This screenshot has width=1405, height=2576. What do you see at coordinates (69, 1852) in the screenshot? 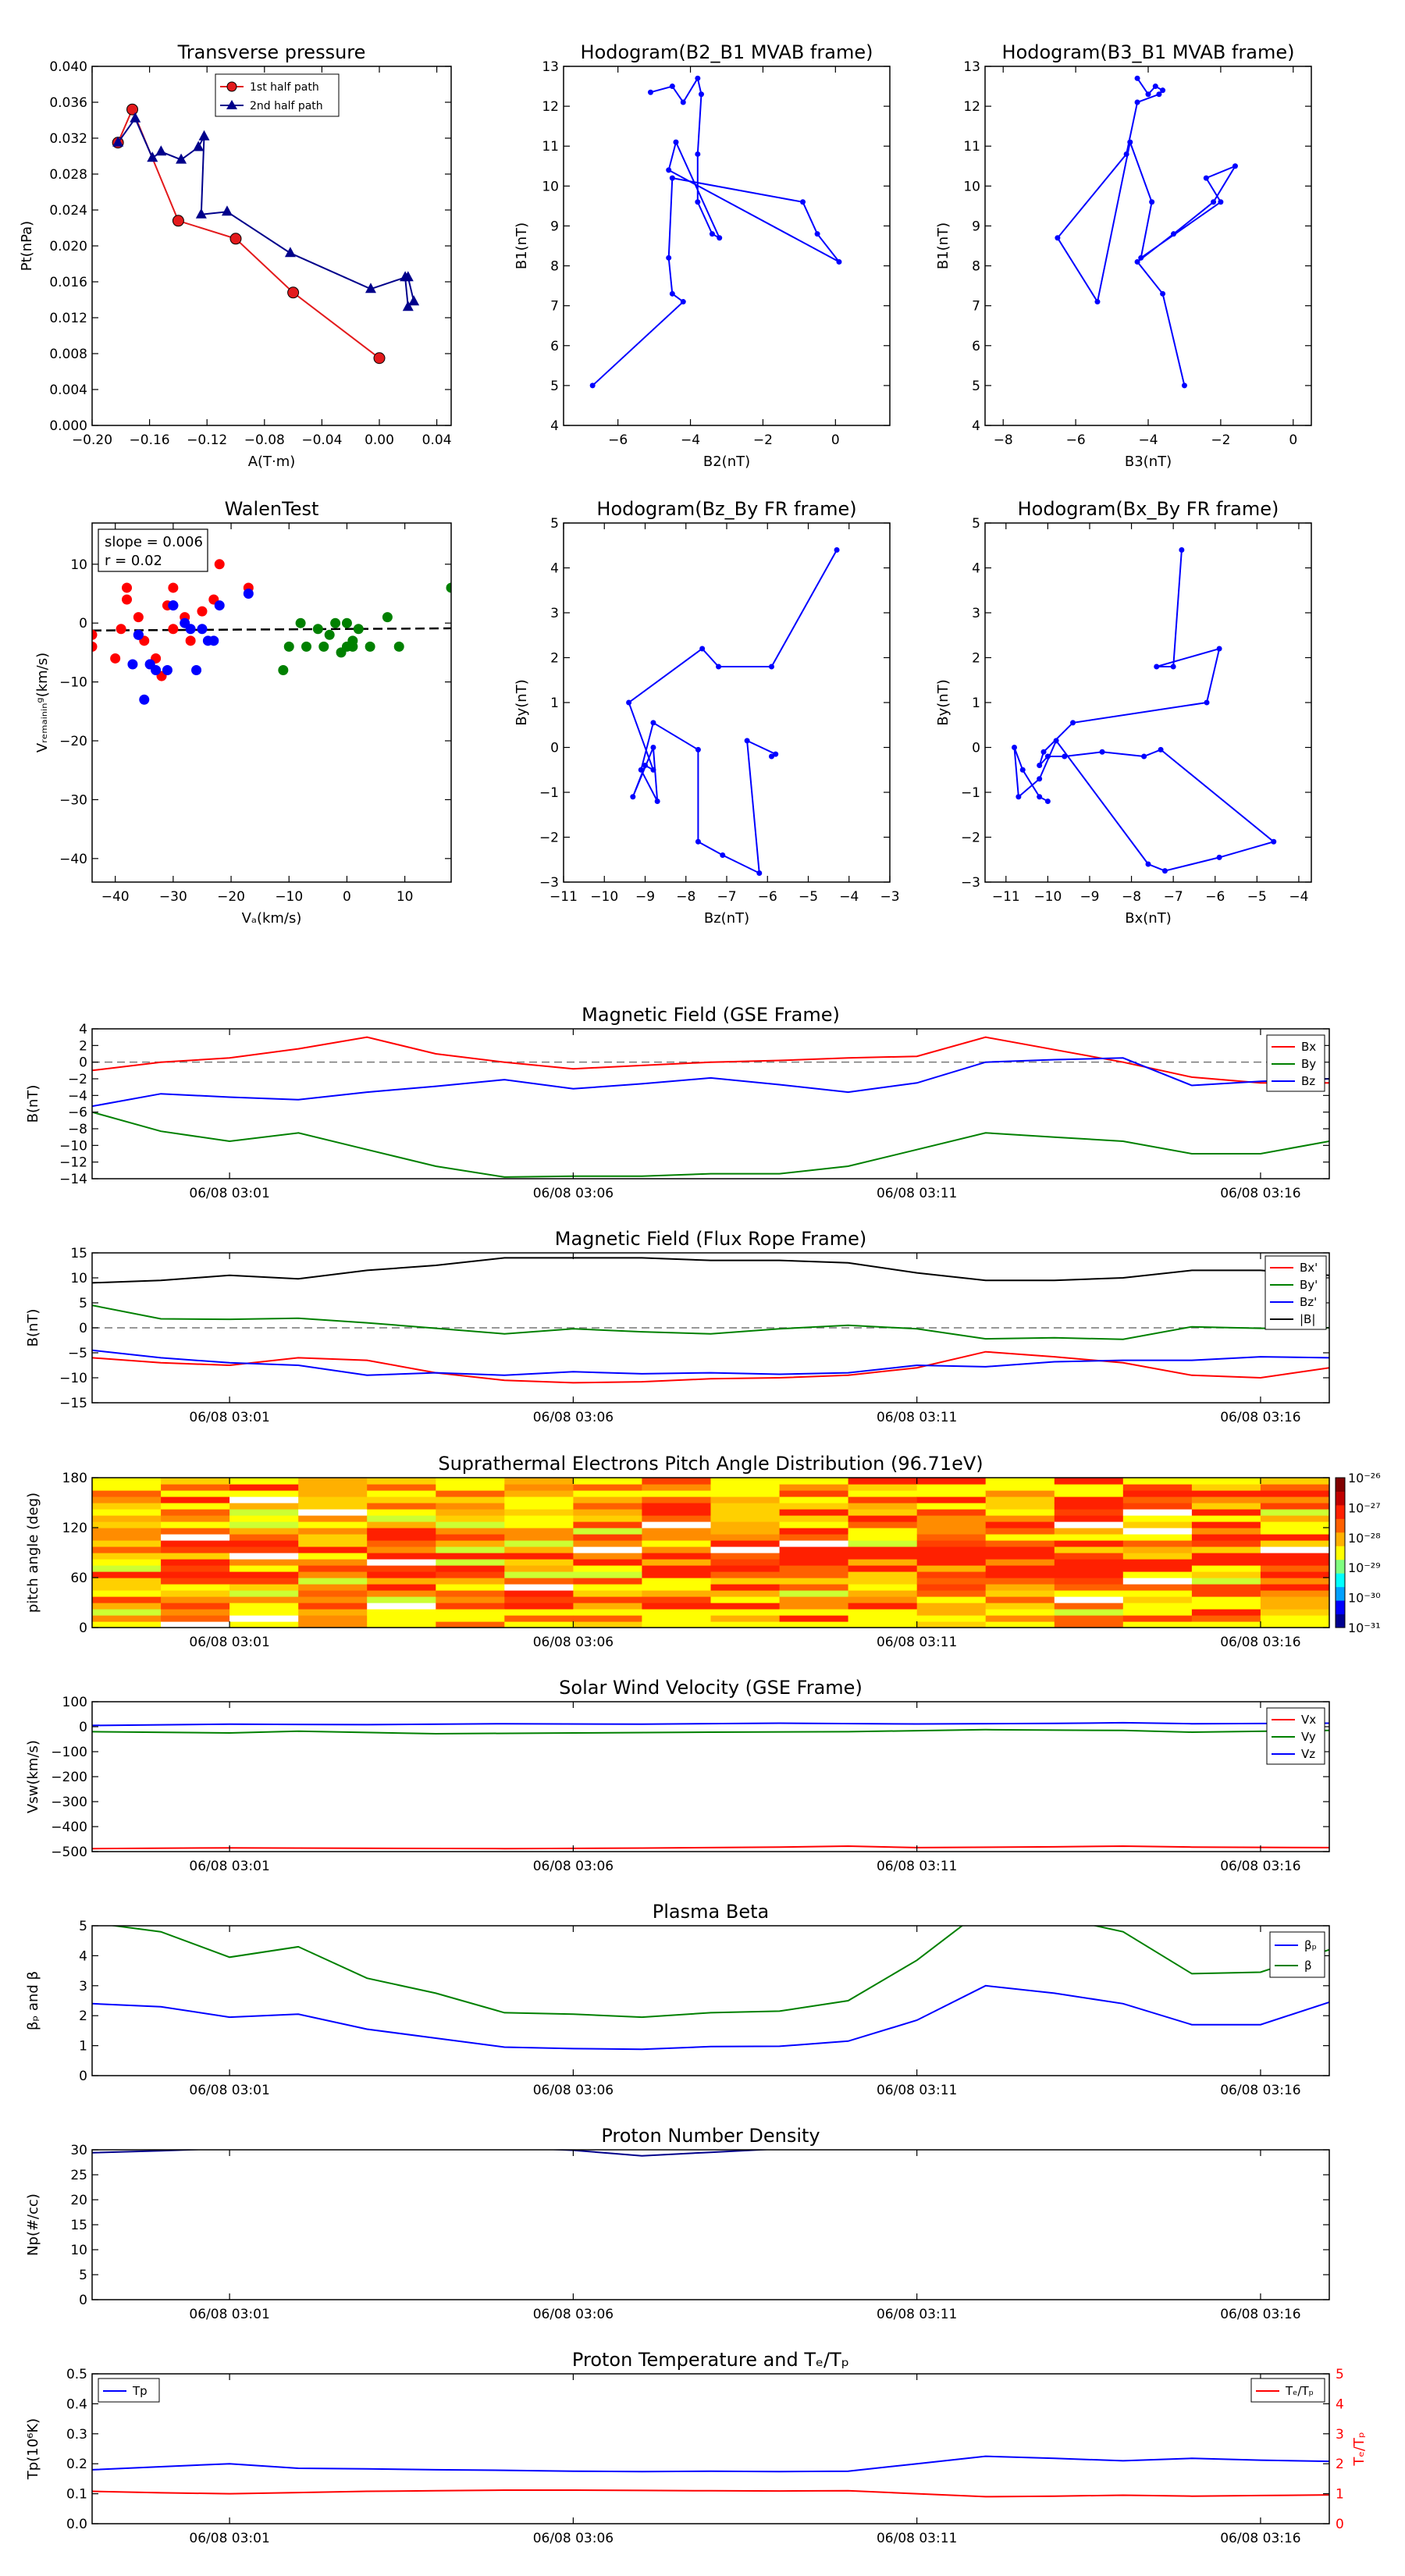
I see `vsw-ytick-label: −500` at bounding box center [69, 1852].